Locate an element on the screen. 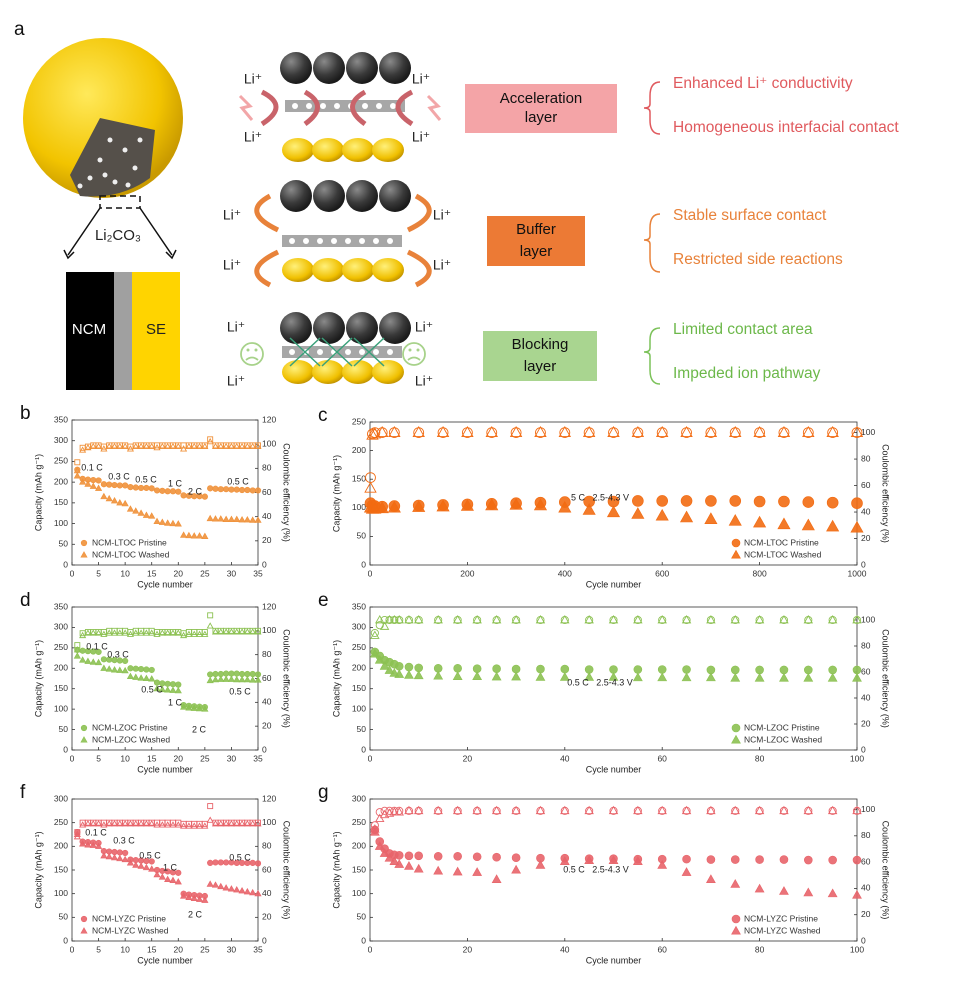 This screenshot has height=982, width=954. y-tick-label: 250 is located at coordinates (359, 647).